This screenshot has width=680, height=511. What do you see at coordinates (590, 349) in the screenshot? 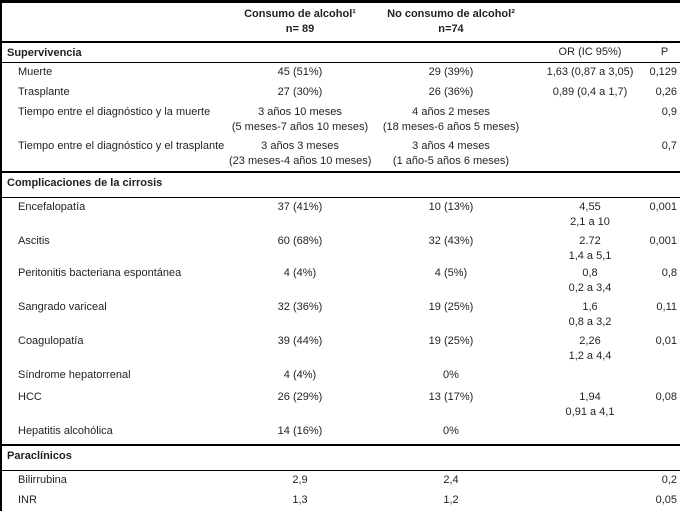
I see `or-cell: 2,26 1,2 a 4,4` at bounding box center [590, 349].